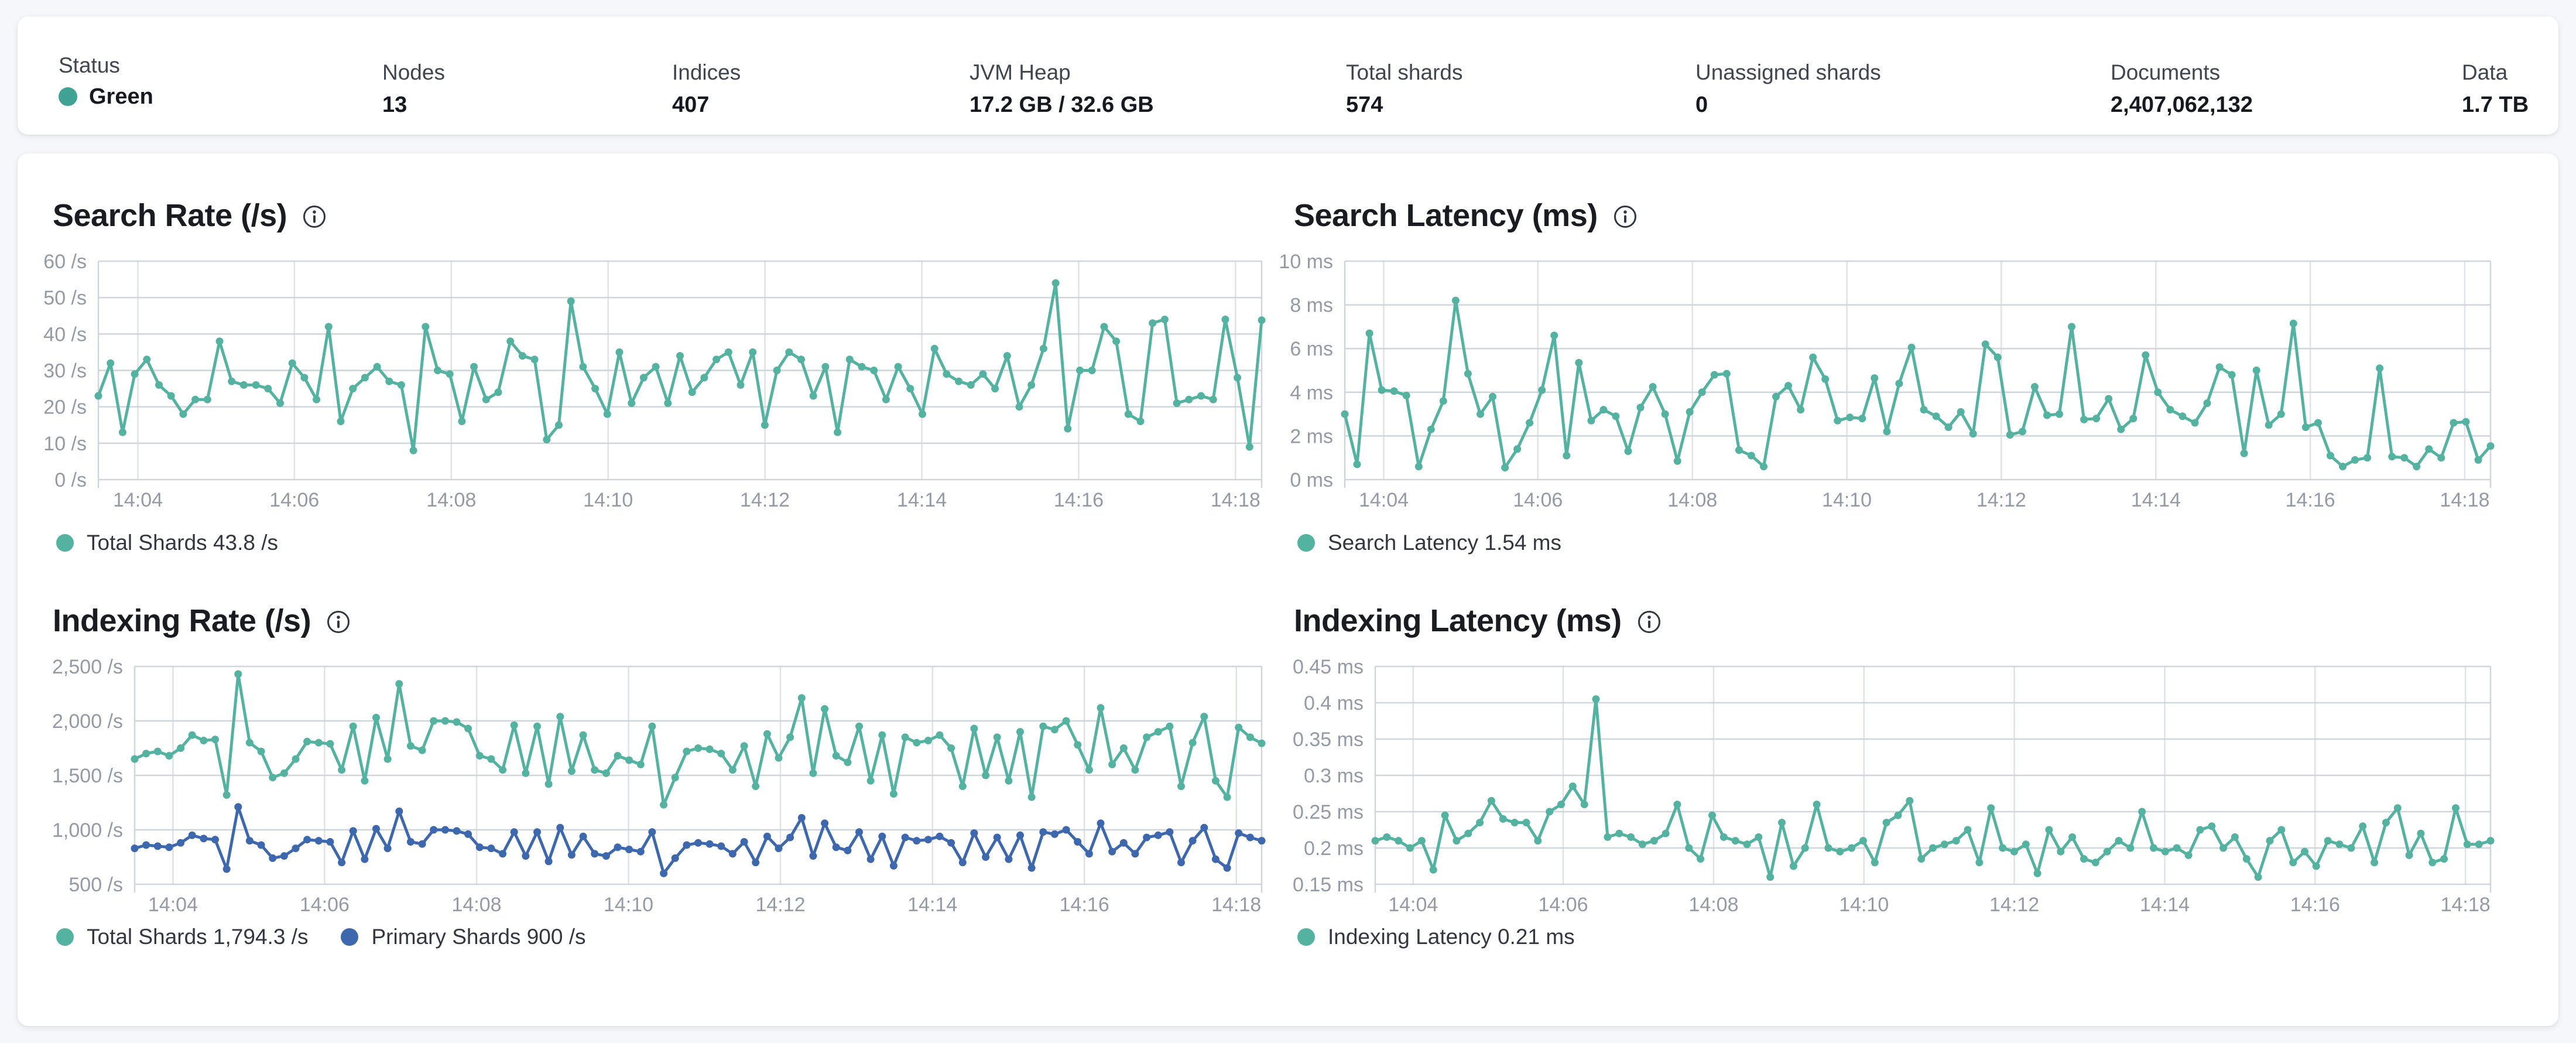 The image size is (2576, 1043). Describe the element at coordinates (1328, 740) in the screenshot. I see `y-axis-tick-label: 0.35 ms` at that location.